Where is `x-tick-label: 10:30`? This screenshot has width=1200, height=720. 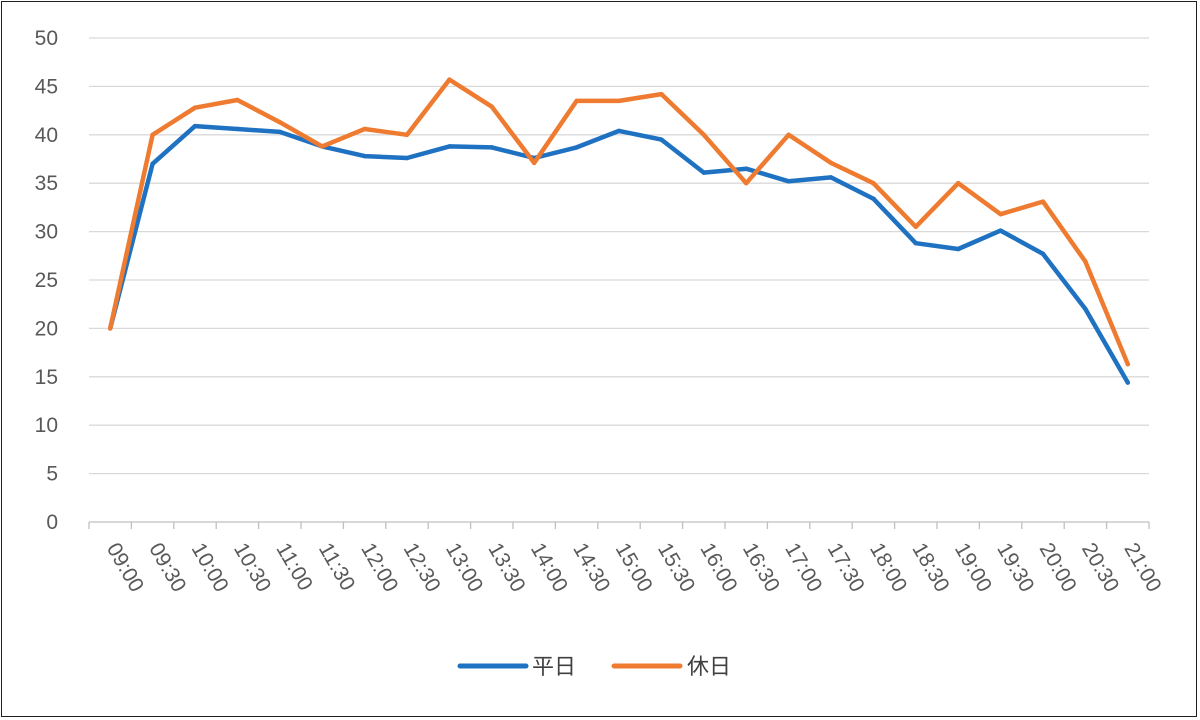
x-tick-label: 10:30 is located at coordinates (252, 567).